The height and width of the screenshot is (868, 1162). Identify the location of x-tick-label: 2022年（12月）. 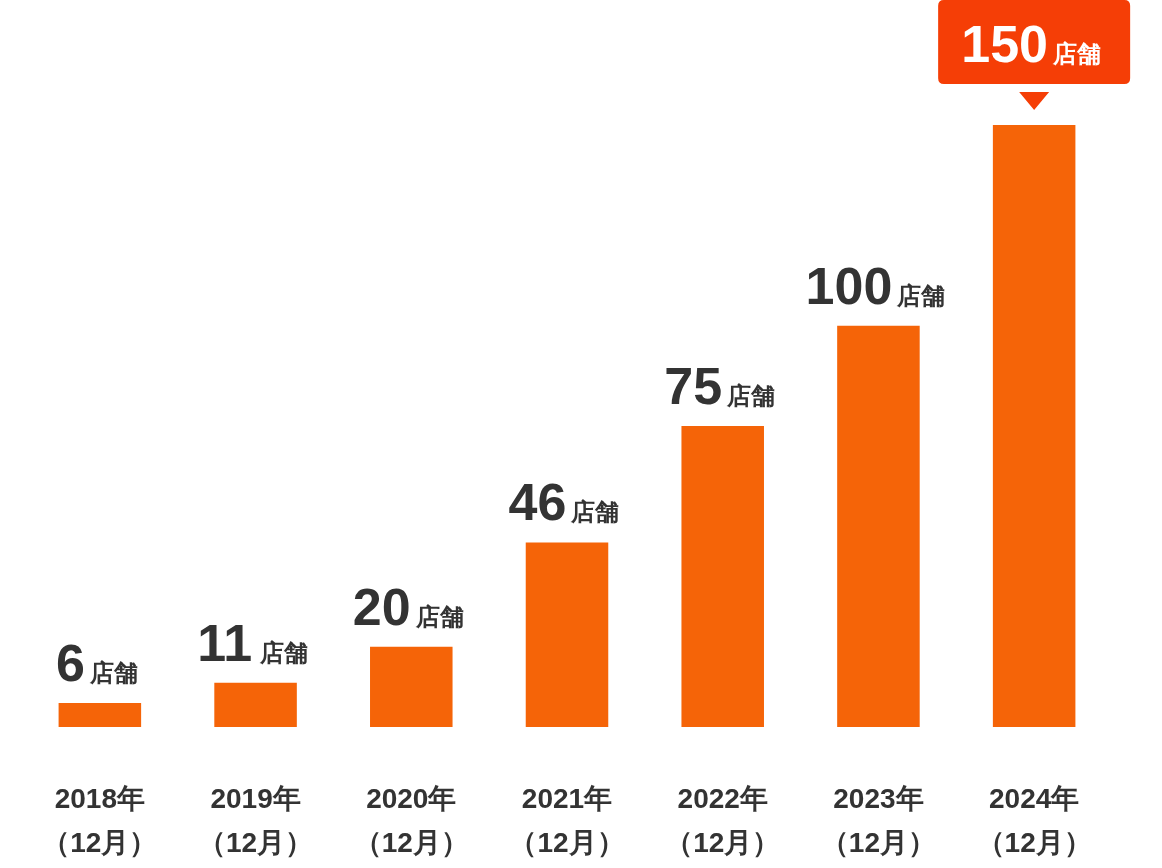
(723, 820).